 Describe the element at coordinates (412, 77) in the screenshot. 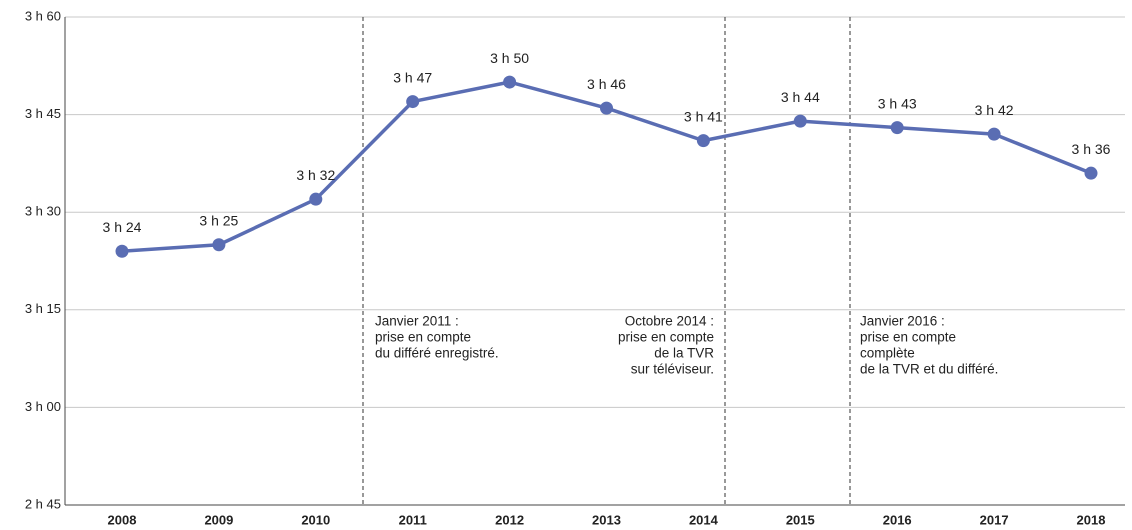

I see `value-label: 3 h 47` at that location.